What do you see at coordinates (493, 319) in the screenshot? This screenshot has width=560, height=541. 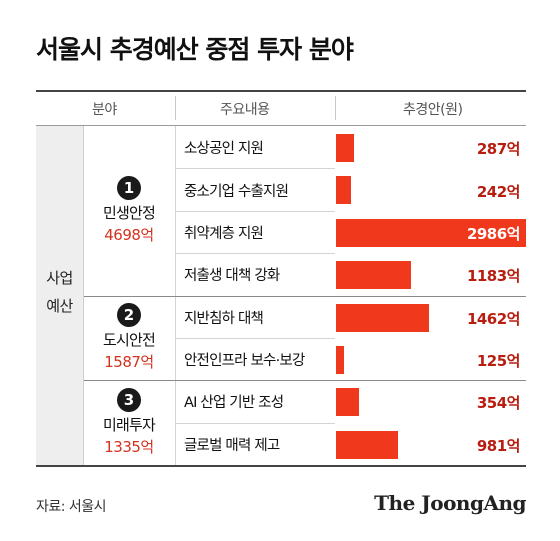 I see `bar-value-label: 1462억` at bounding box center [493, 319].